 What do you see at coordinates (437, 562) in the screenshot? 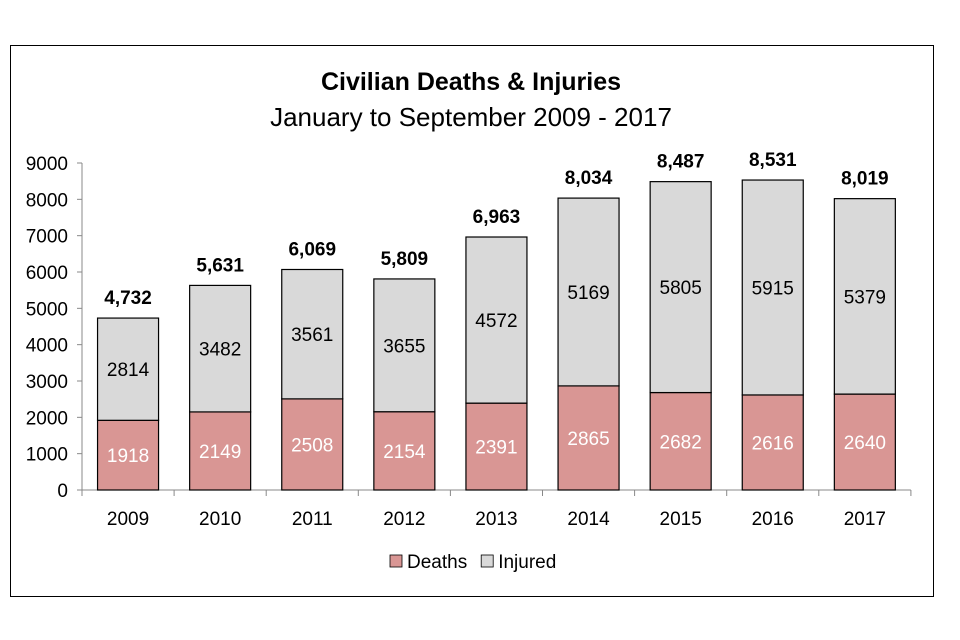
I see `legend-label-deaths: Deaths` at bounding box center [437, 562].